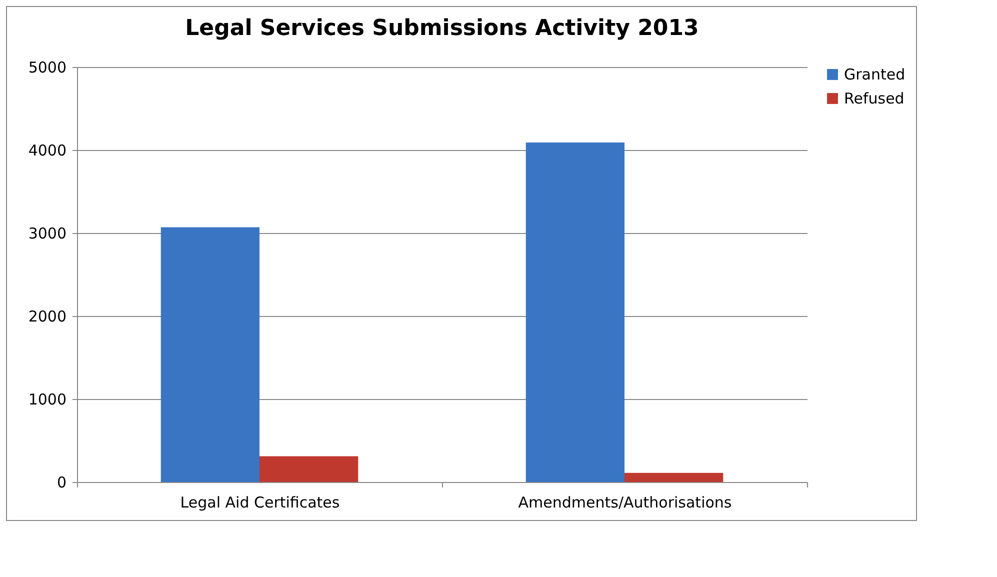 This screenshot has height=577, width=997. I want to click on y-tick-label: 2000, so click(47, 317).